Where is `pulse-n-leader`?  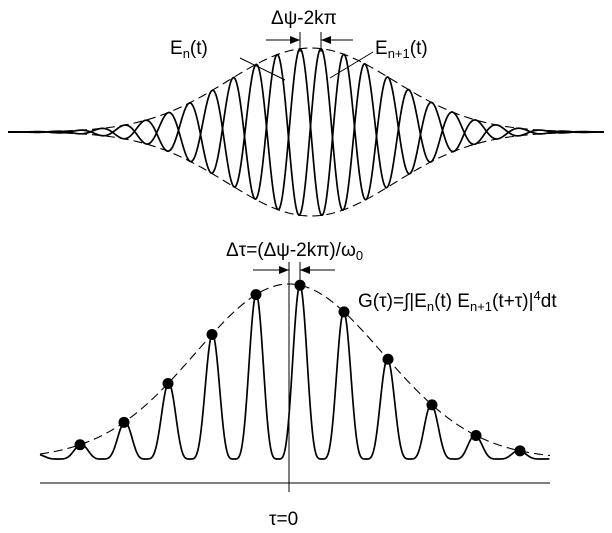 pulse-n-leader is located at coordinates (262, 69).